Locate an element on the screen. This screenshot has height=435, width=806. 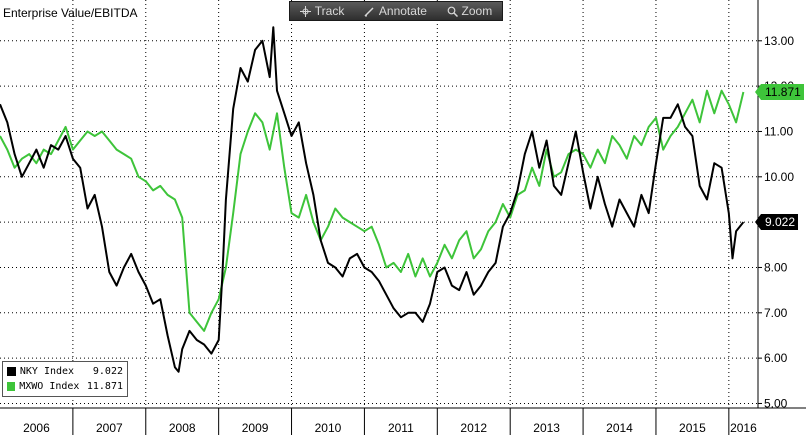
chart-title: Enterprise Value/EBITDA is located at coordinates (70, 13).